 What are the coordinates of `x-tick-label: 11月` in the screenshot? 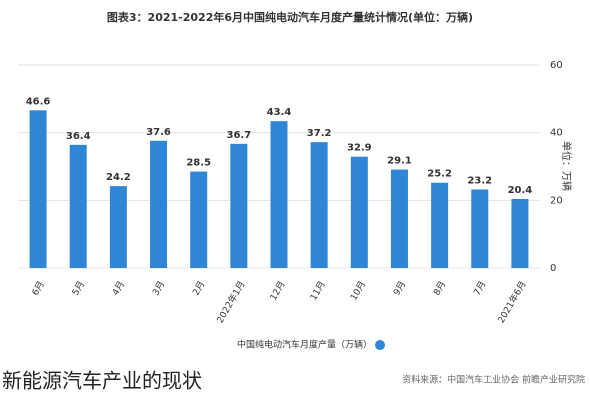 It's located at (318, 290).